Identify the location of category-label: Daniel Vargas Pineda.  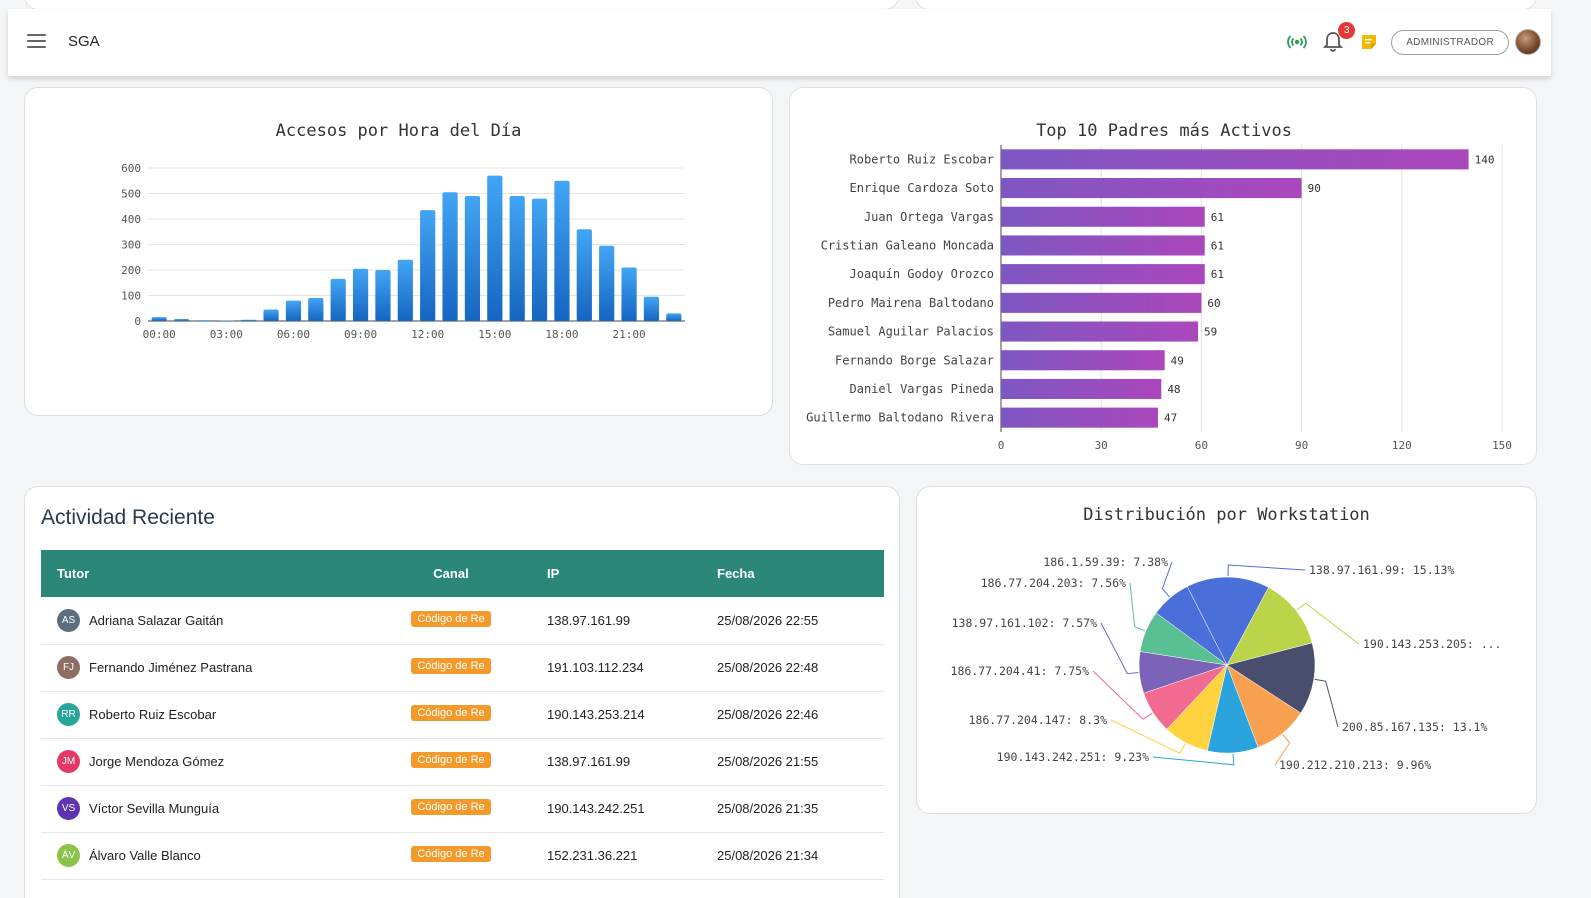
(922, 389).